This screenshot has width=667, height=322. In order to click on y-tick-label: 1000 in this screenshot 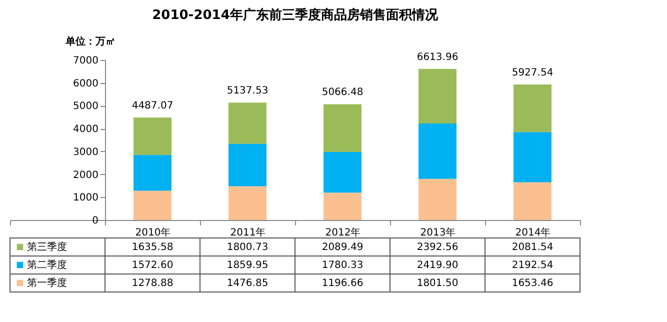, I will do `click(85, 198)`.